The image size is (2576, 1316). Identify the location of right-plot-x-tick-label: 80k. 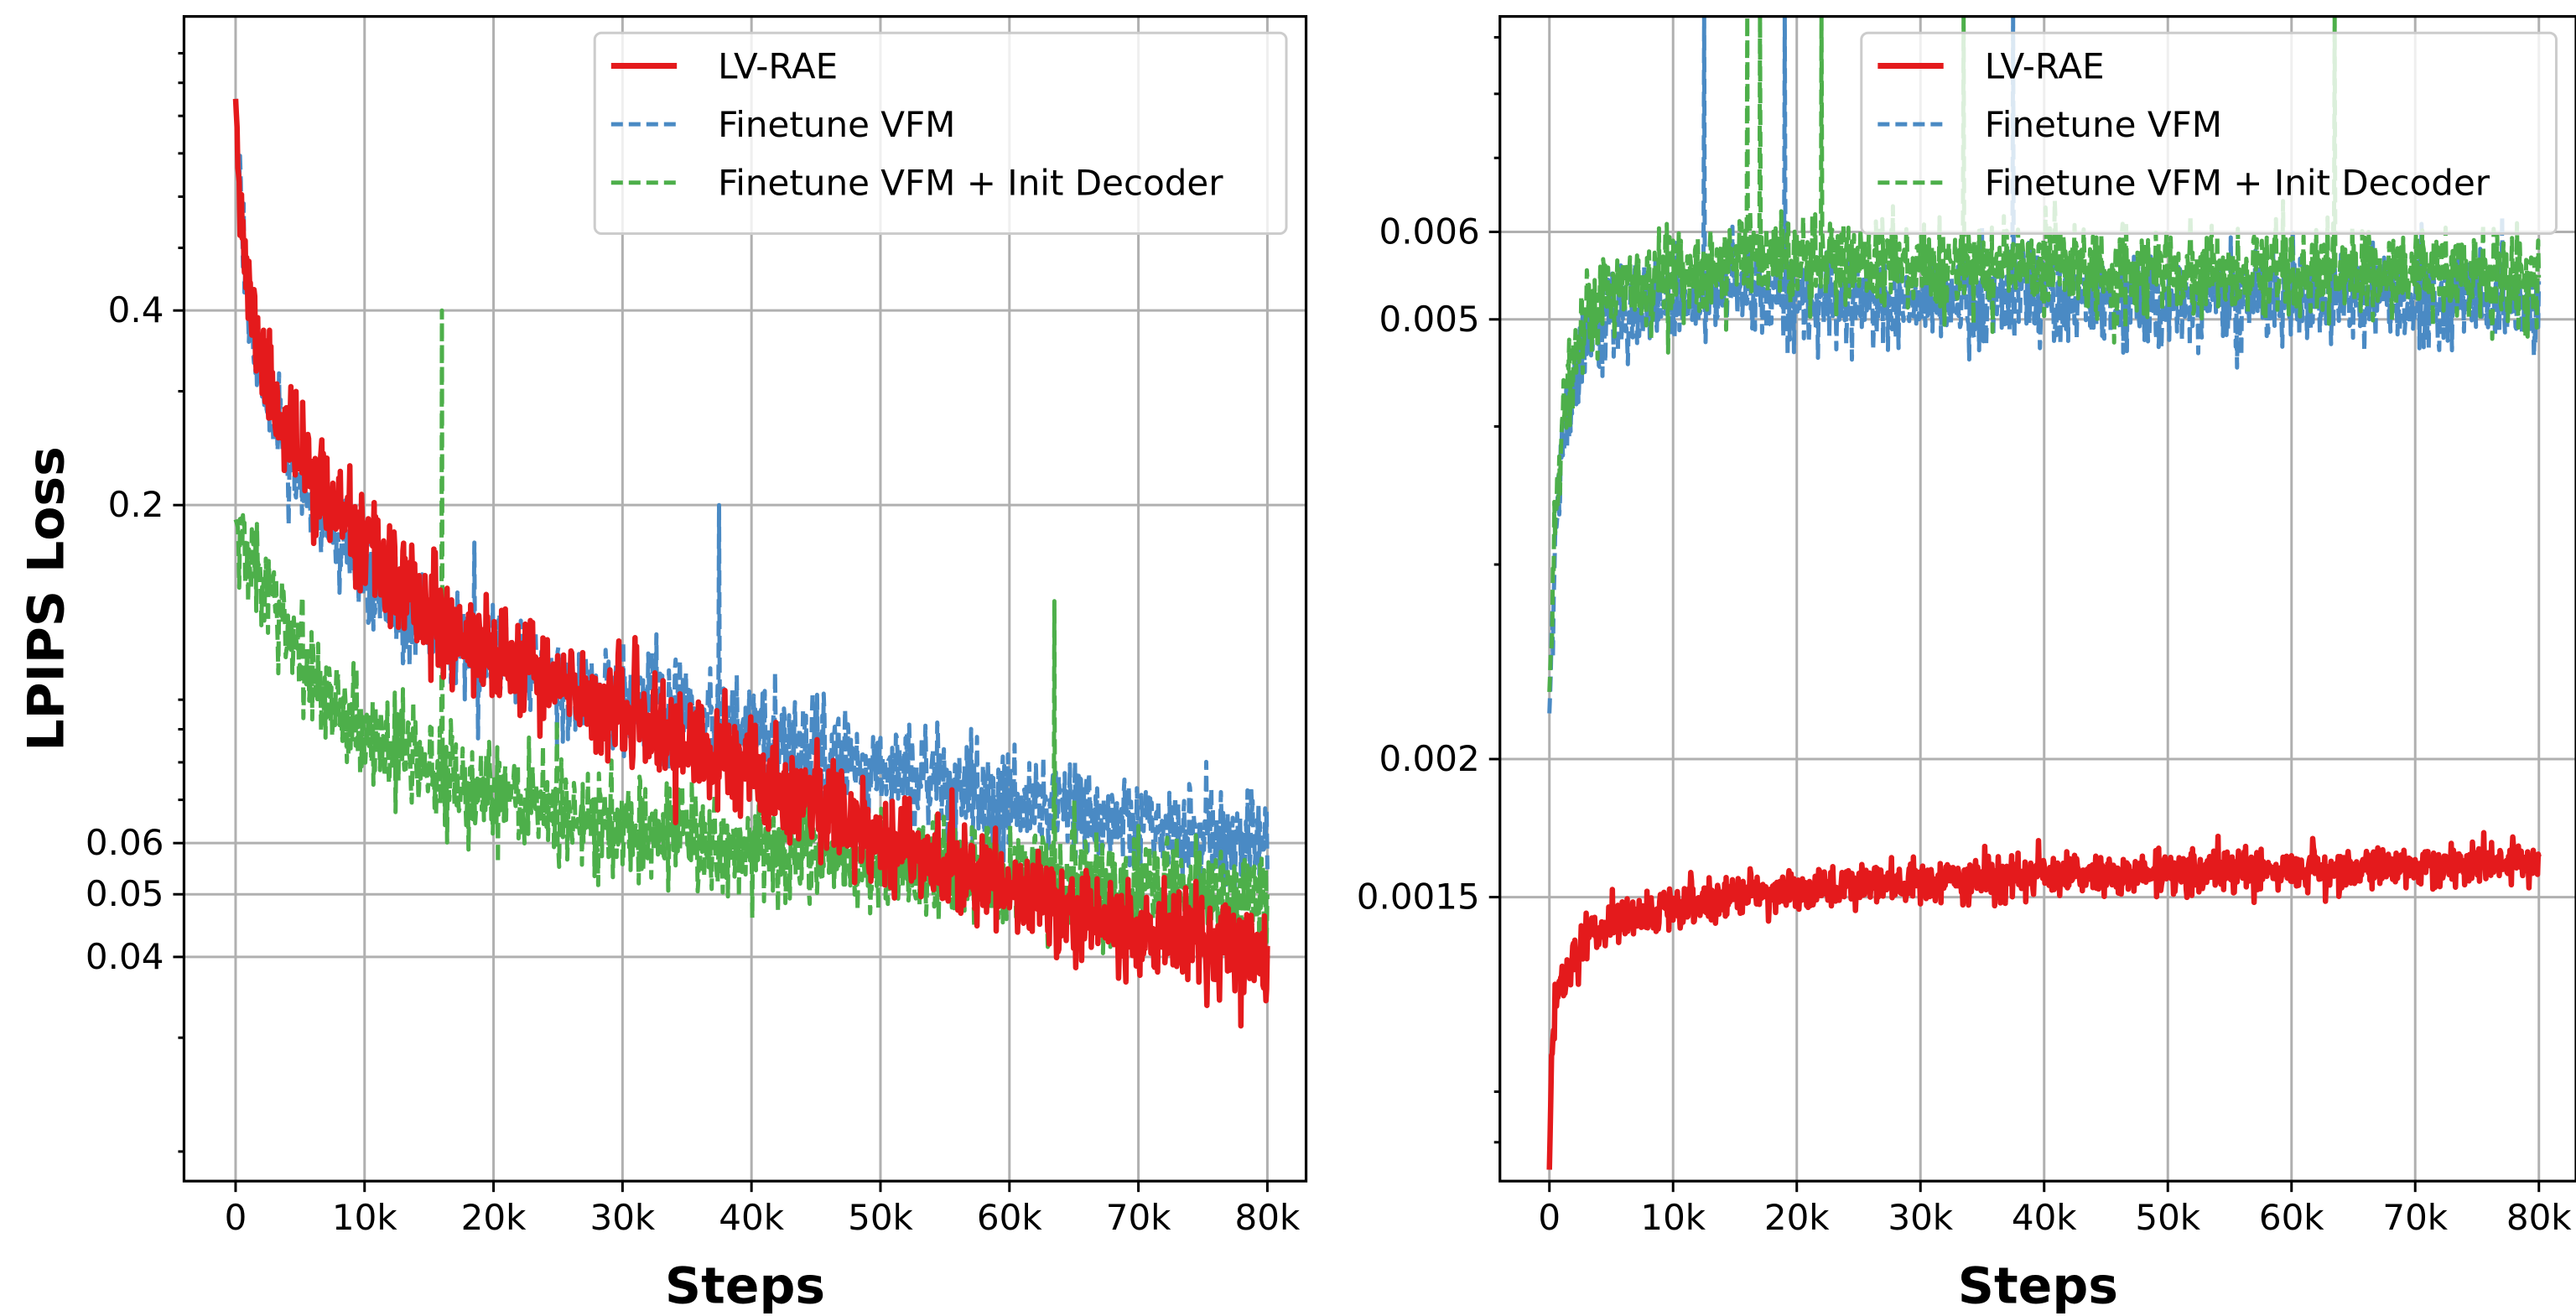
(2539, 1217).